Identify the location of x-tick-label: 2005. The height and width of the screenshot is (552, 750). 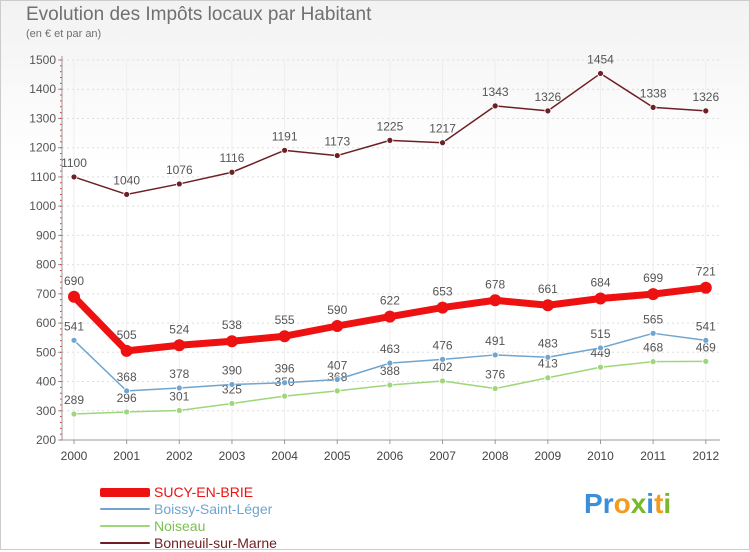
(337, 456).